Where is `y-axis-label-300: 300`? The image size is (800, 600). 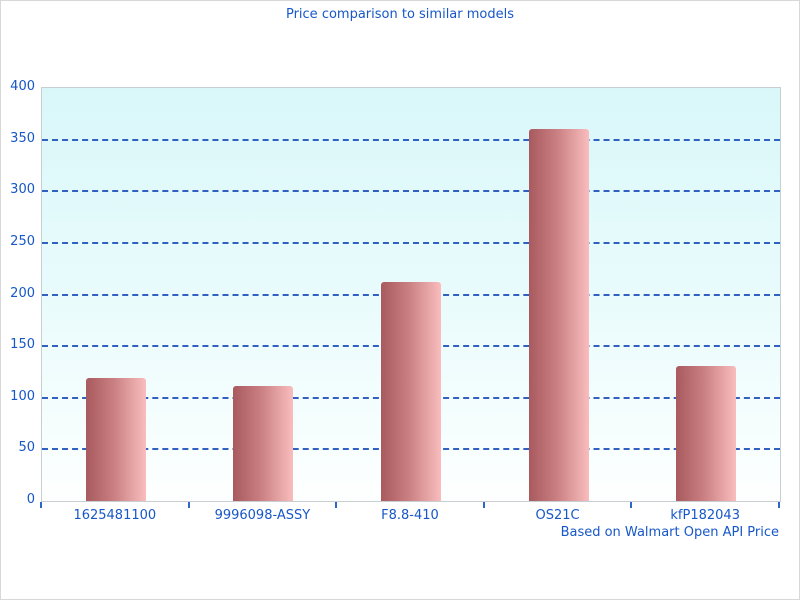
y-axis-label-300: 300 is located at coordinates (22, 190).